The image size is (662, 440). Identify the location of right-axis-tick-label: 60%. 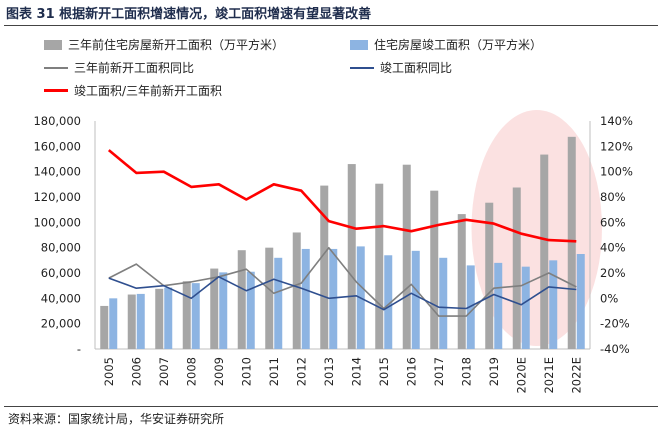
(613, 222).